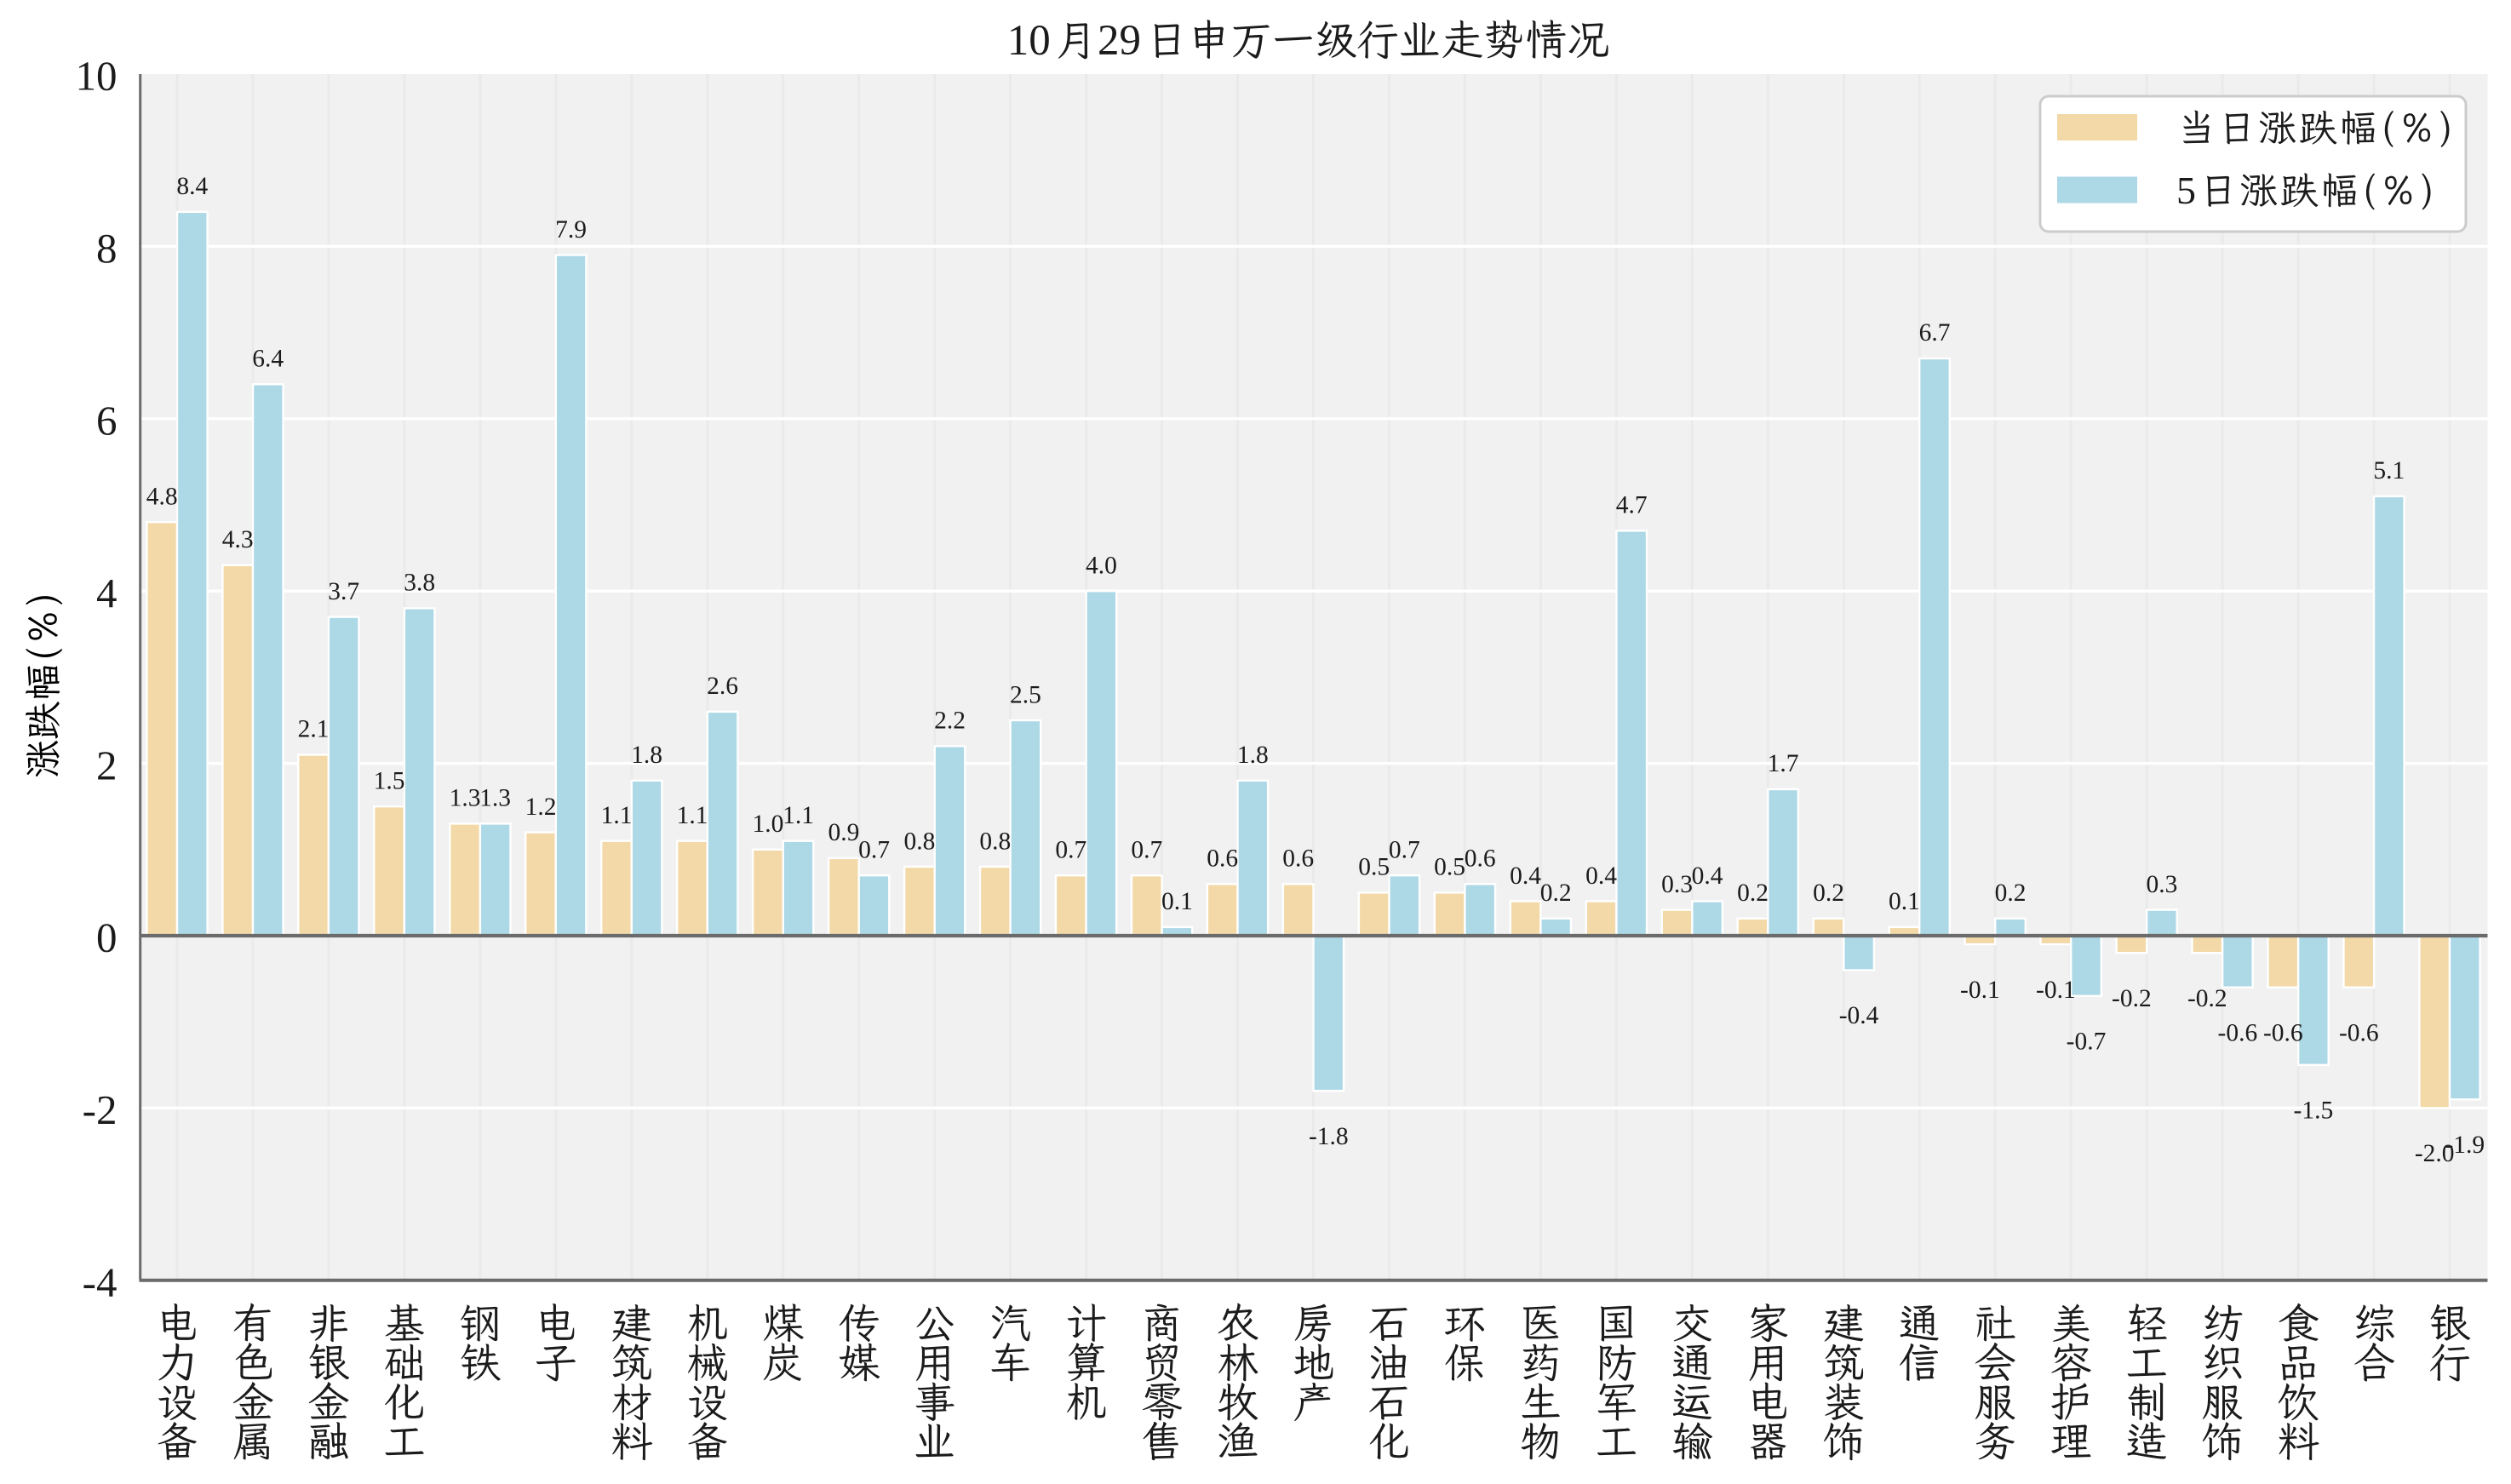 The width and height of the screenshot is (2511, 1484). I want to click on svg-text: 4.3, so click(238, 539).